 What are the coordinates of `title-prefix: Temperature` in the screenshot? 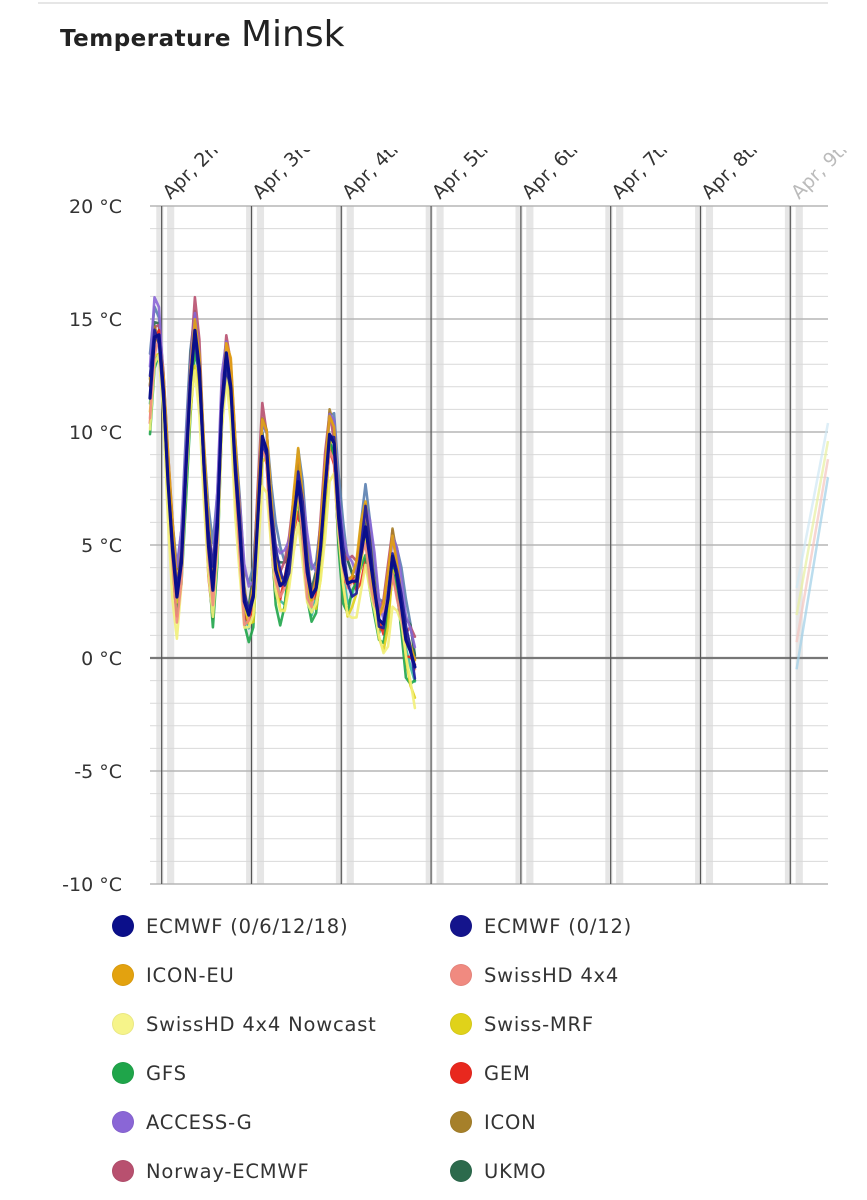 It's located at (145, 39).